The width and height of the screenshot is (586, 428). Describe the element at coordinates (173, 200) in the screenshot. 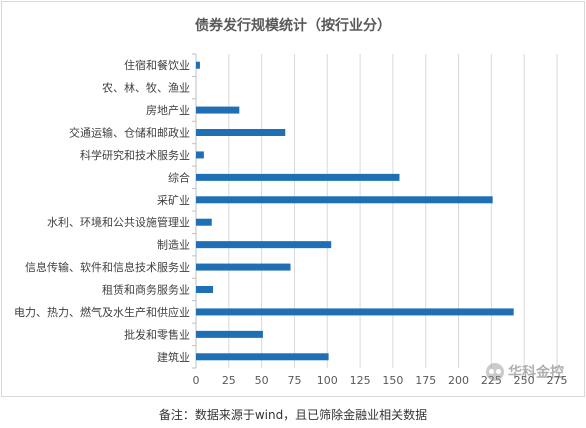

I see `category-label: 采矿业` at that location.